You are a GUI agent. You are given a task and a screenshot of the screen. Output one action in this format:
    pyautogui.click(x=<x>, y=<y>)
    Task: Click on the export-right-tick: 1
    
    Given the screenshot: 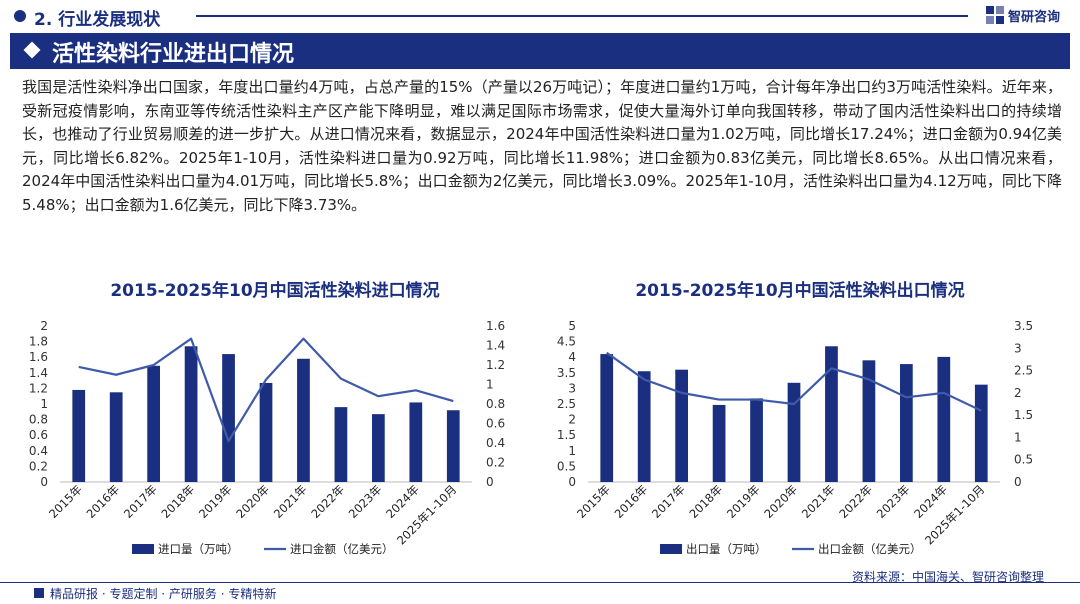 What is the action you would take?
    pyautogui.click(x=1018, y=437)
    